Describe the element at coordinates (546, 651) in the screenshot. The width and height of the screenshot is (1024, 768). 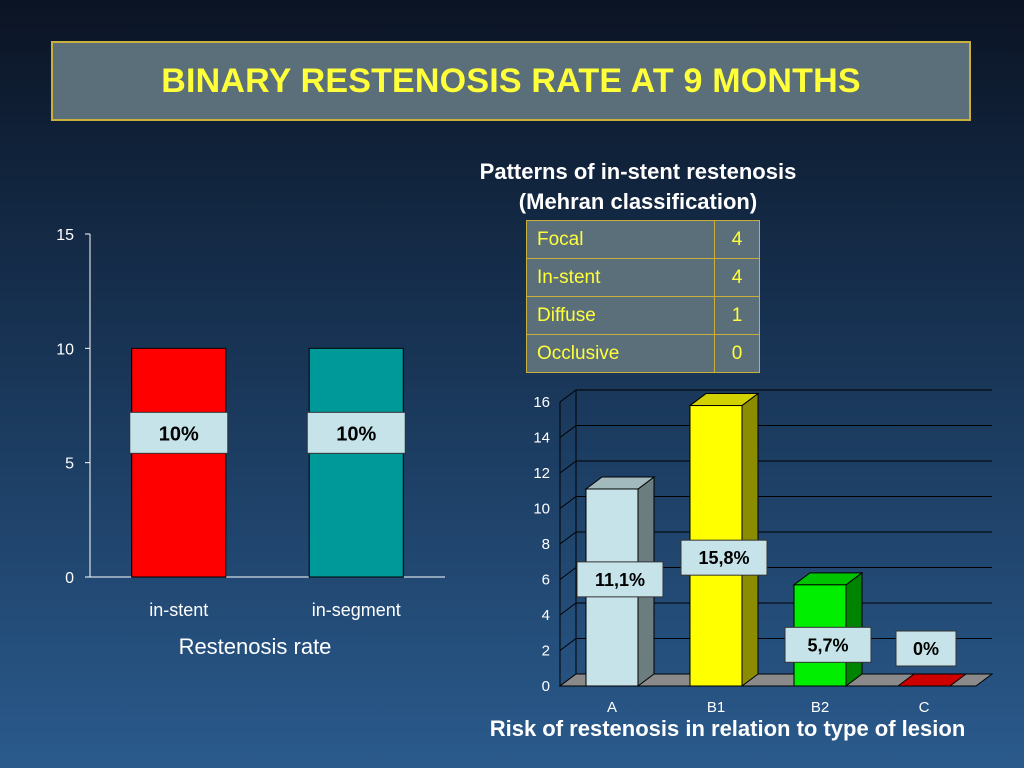
I see `y-tick-label: 2` at that location.